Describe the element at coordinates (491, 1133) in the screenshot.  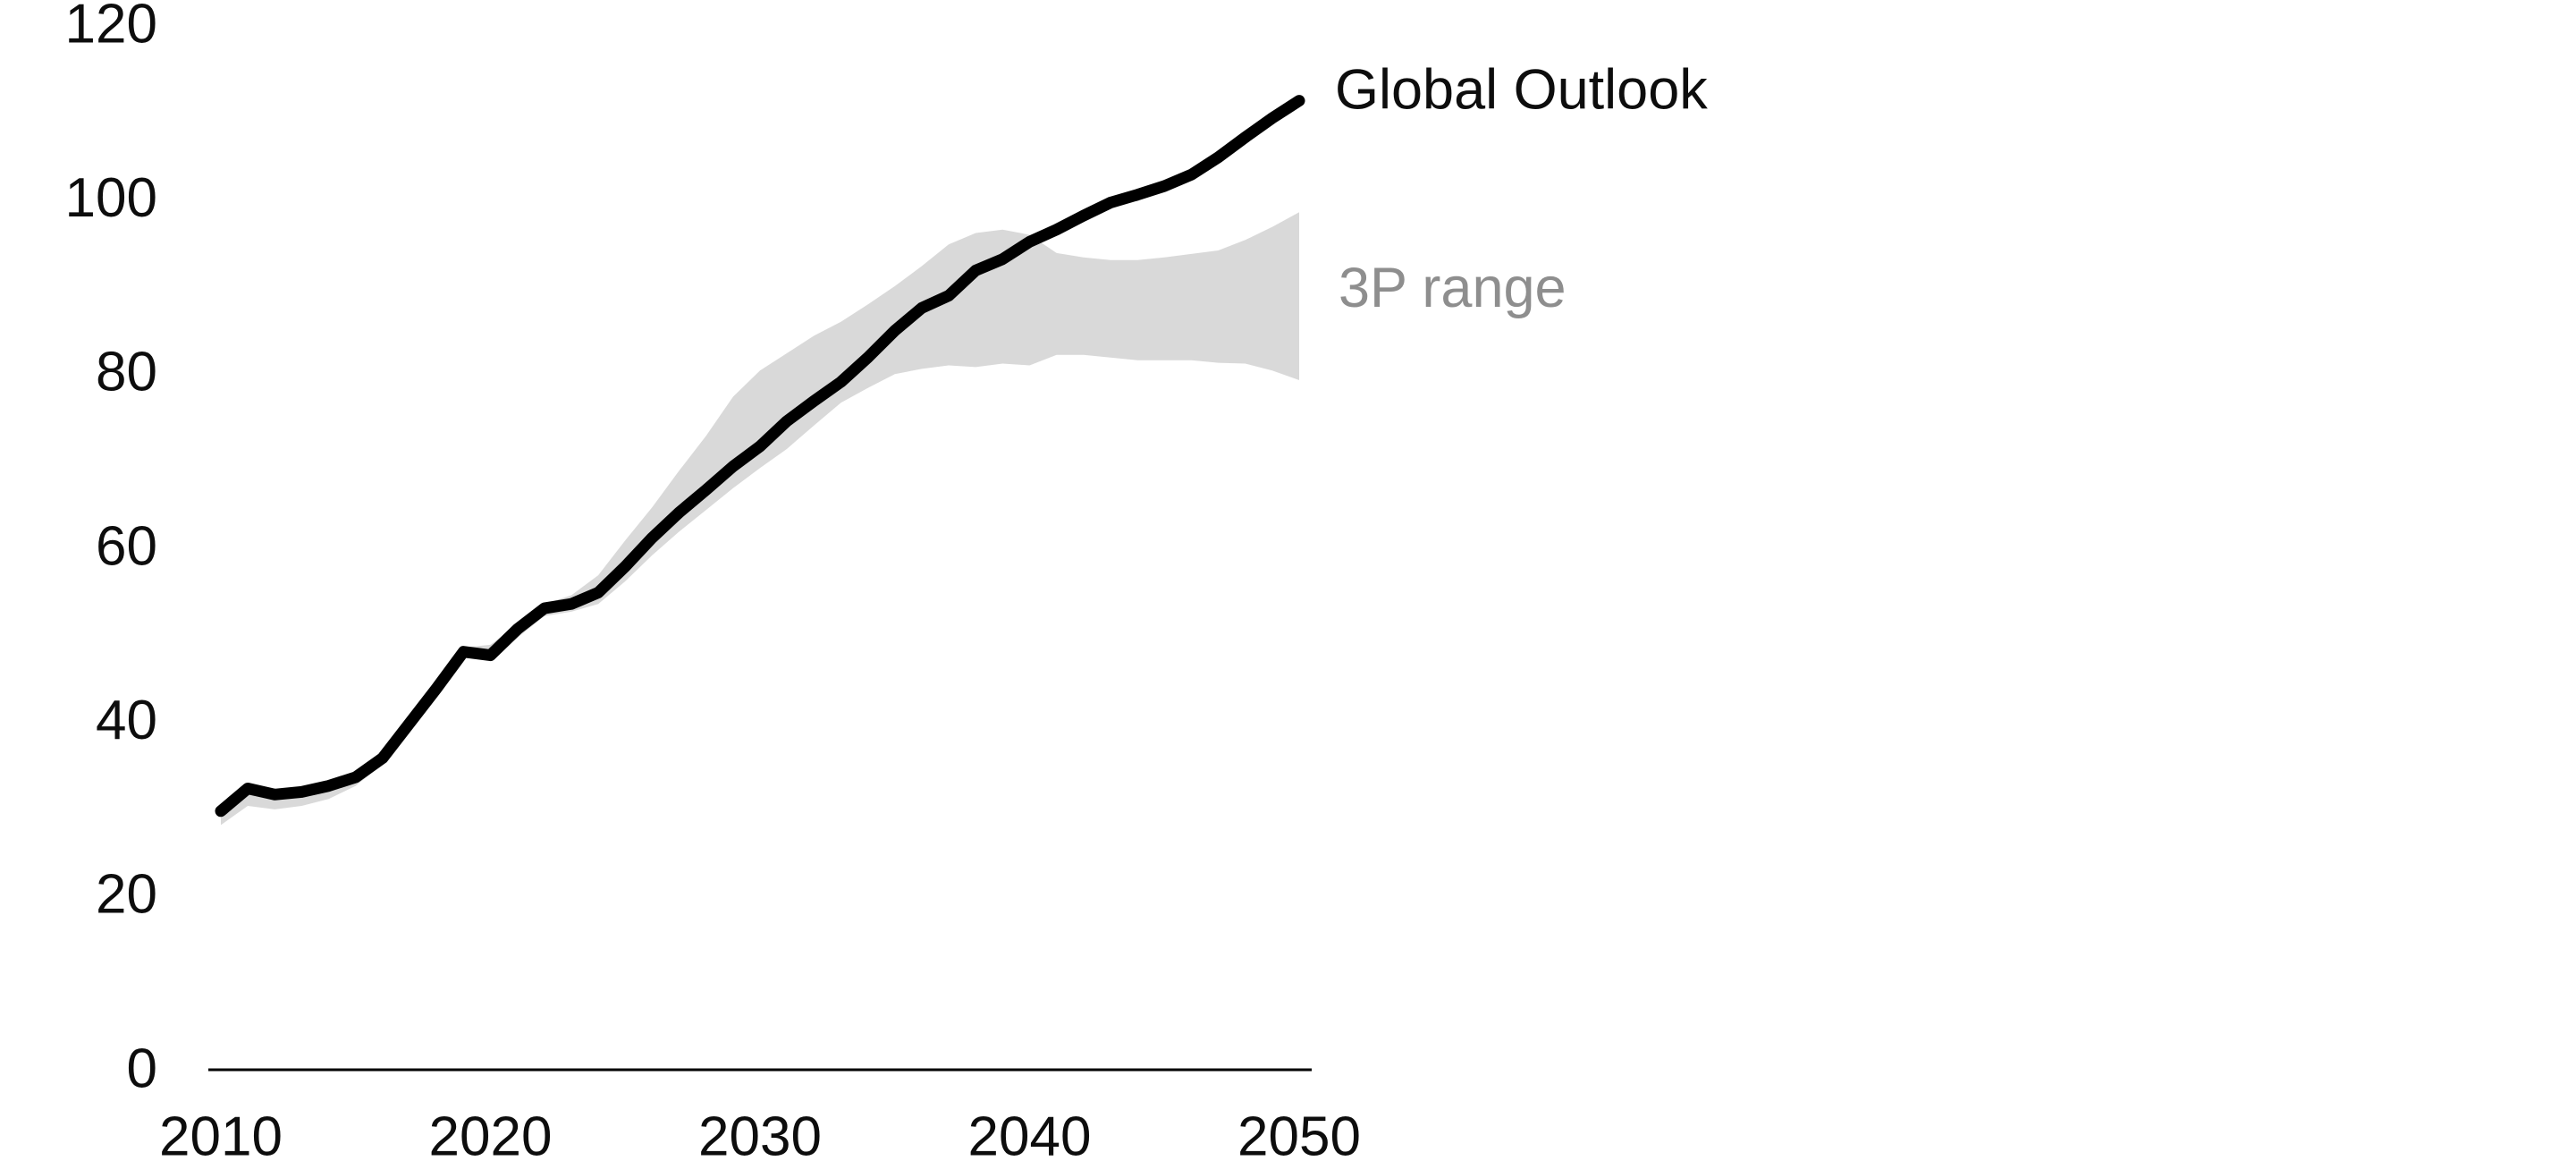
I see `x-axis-tick-label: 2020` at that location.